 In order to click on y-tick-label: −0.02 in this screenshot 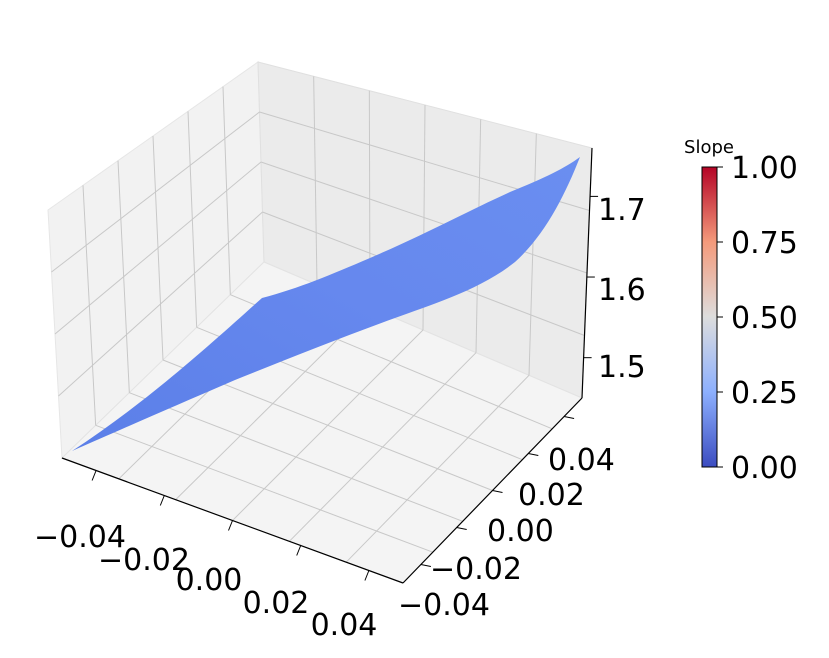, I will do `click(476, 569)`.